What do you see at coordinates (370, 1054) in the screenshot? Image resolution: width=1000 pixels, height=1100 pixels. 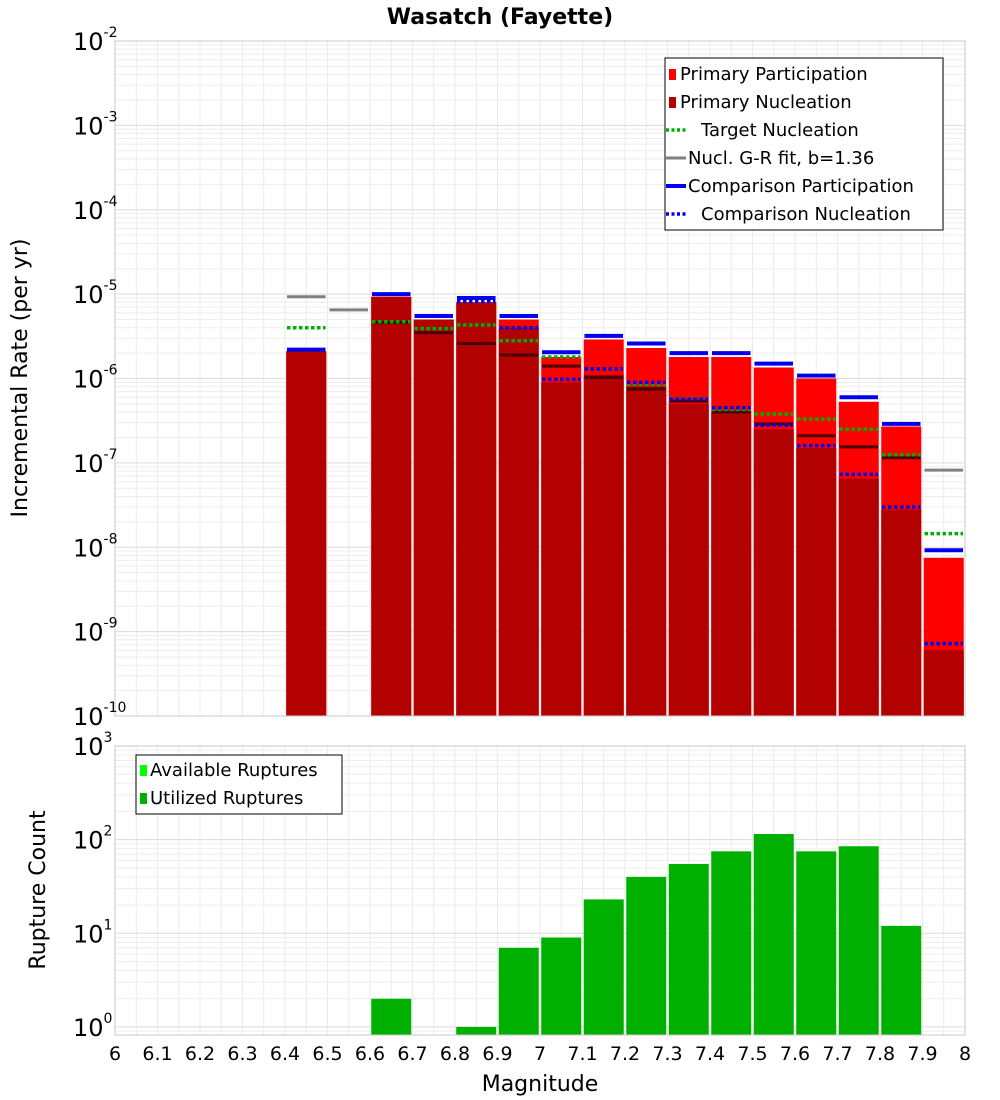 I see `x-tick-label: 6.6` at bounding box center [370, 1054].